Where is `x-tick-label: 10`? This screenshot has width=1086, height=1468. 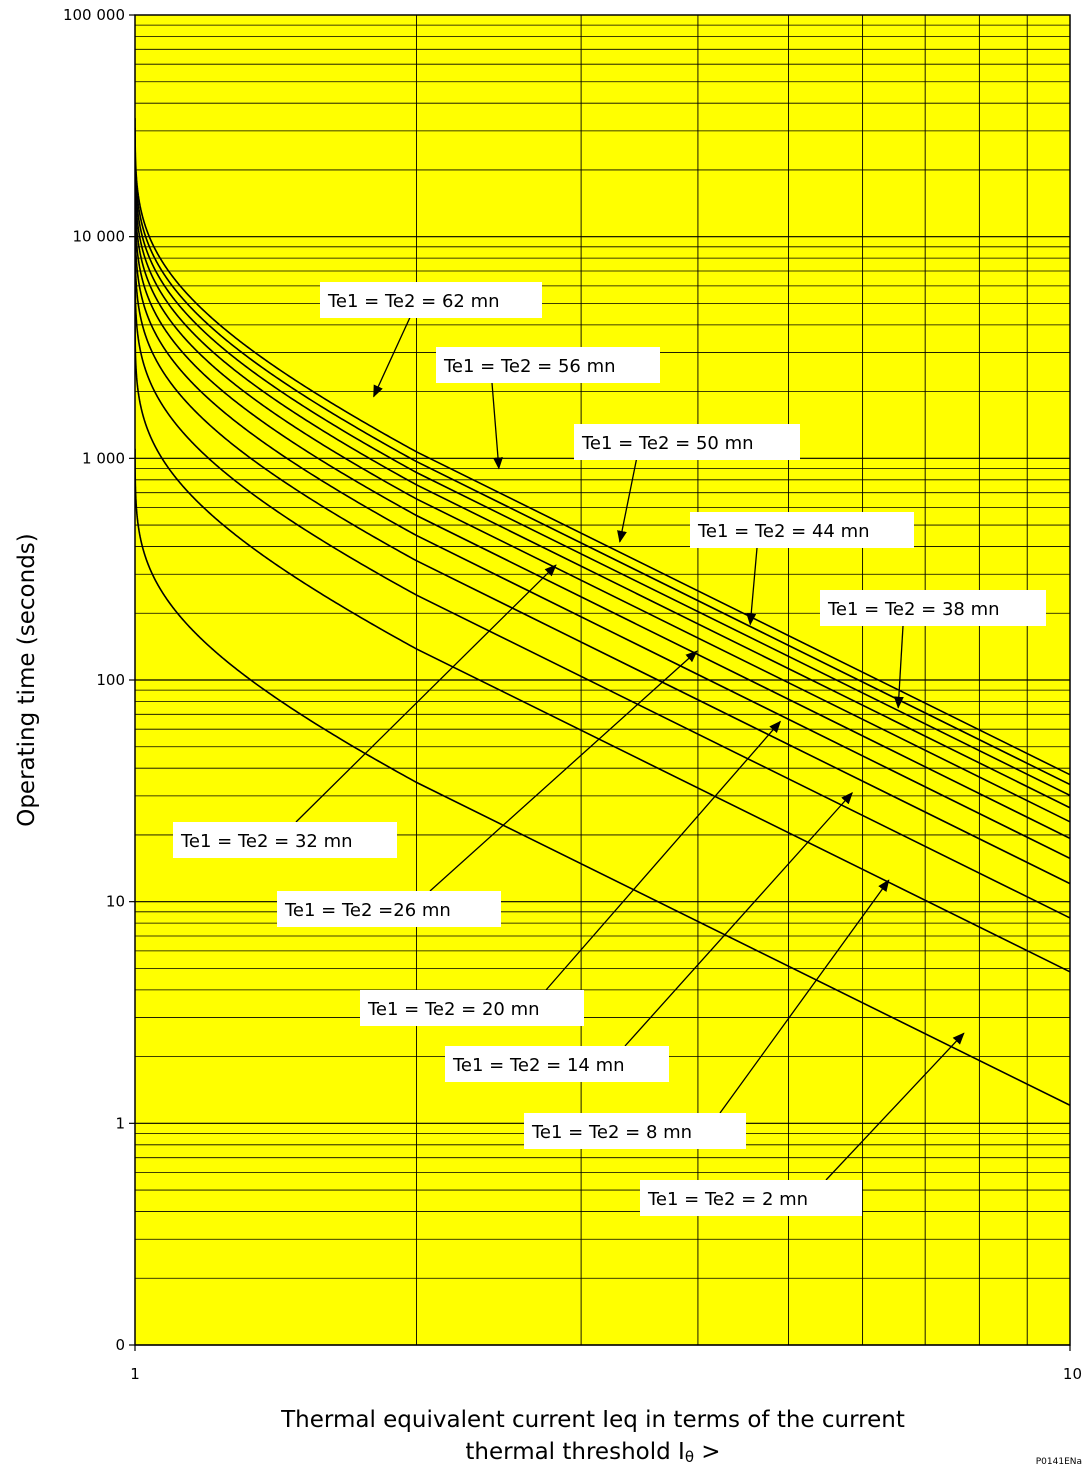 x-tick-label: 10 is located at coordinates (1072, 1374).